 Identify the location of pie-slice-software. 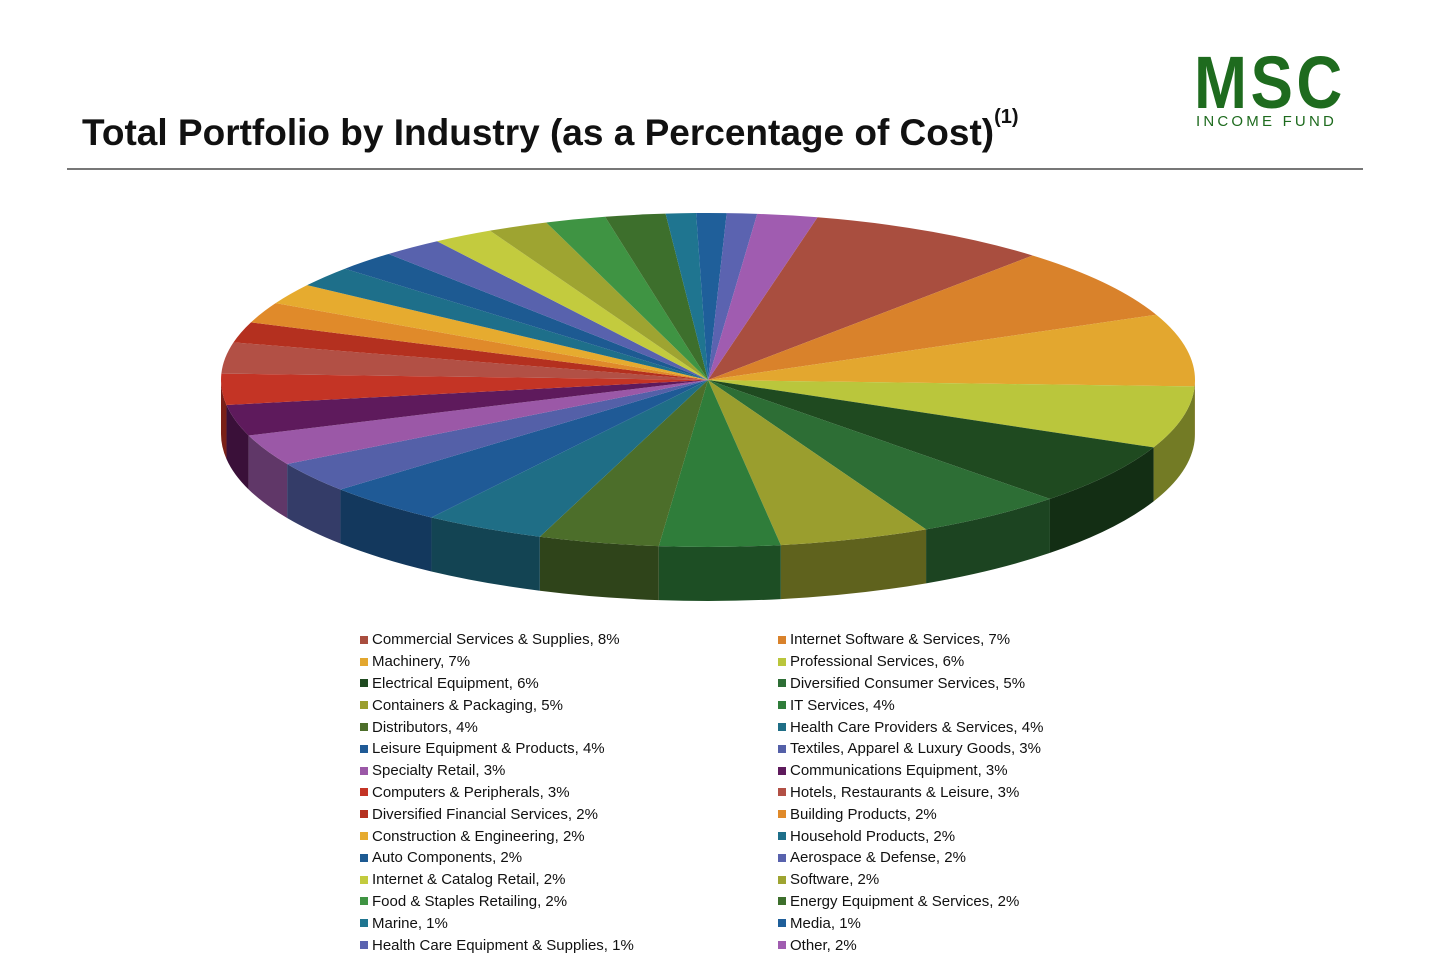
(598, 301).